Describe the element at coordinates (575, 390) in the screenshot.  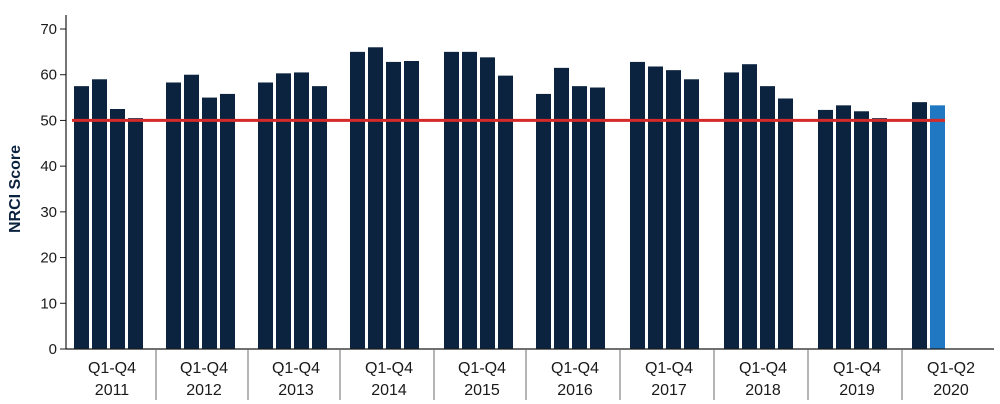
I see `x-group-year-label: 2016` at that location.